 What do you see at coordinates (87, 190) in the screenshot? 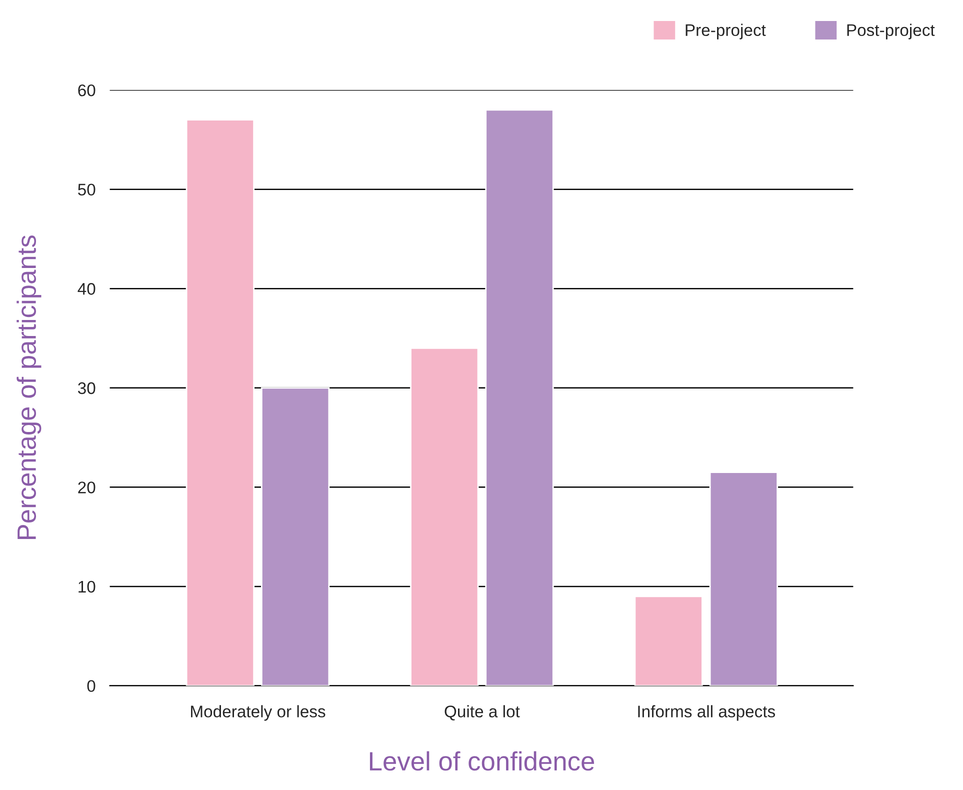
I see `y-tick-label: 50` at bounding box center [87, 190].